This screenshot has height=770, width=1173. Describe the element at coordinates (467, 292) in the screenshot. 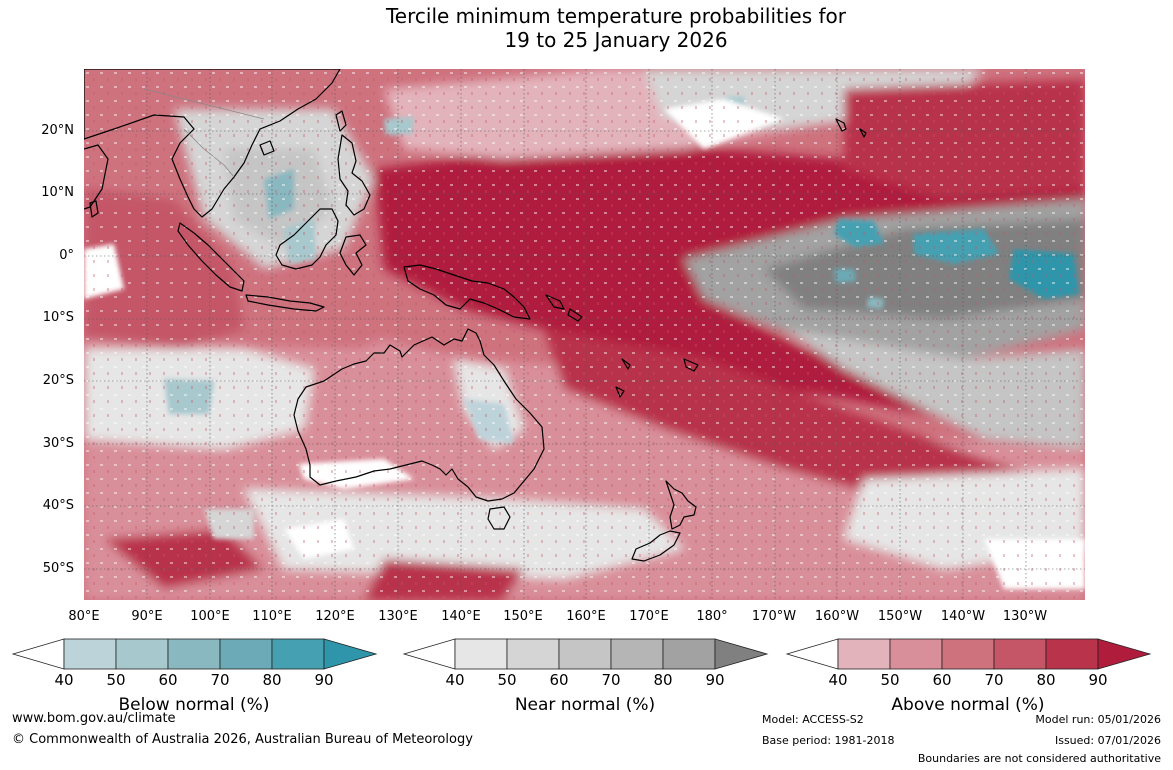

I see `new-guinea-outline` at that location.